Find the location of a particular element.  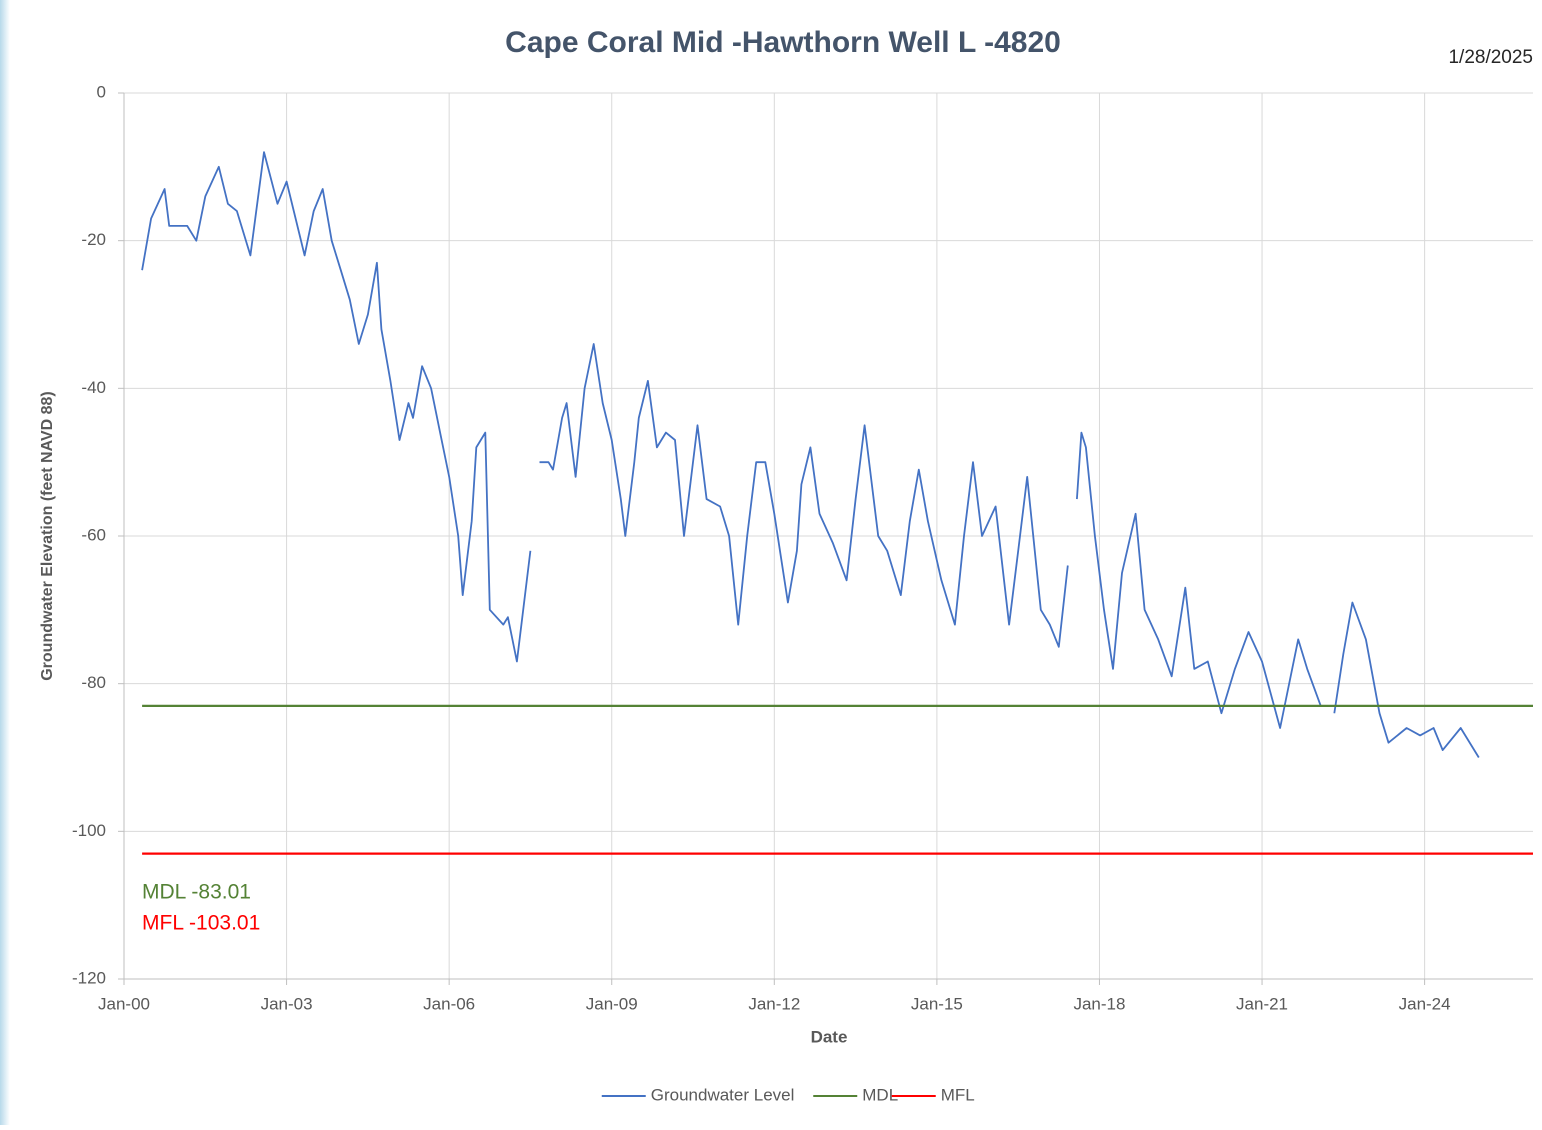

y-axis-label: Groundwater Elevation (feet NAVD 88) is located at coordinates (47, 536).